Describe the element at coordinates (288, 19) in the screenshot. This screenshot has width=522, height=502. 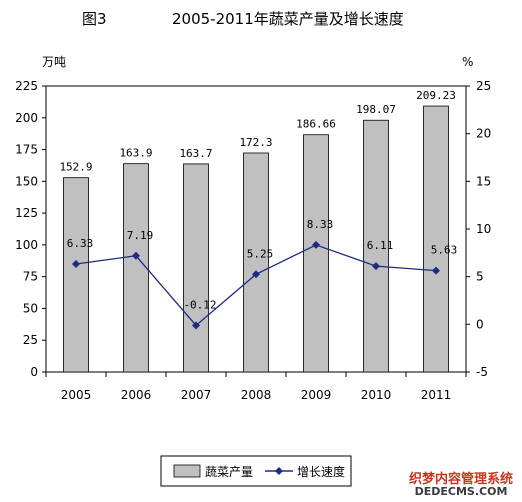
I see `chart-title: 2005-2011年蔬菜产量及增长速度` at that location.